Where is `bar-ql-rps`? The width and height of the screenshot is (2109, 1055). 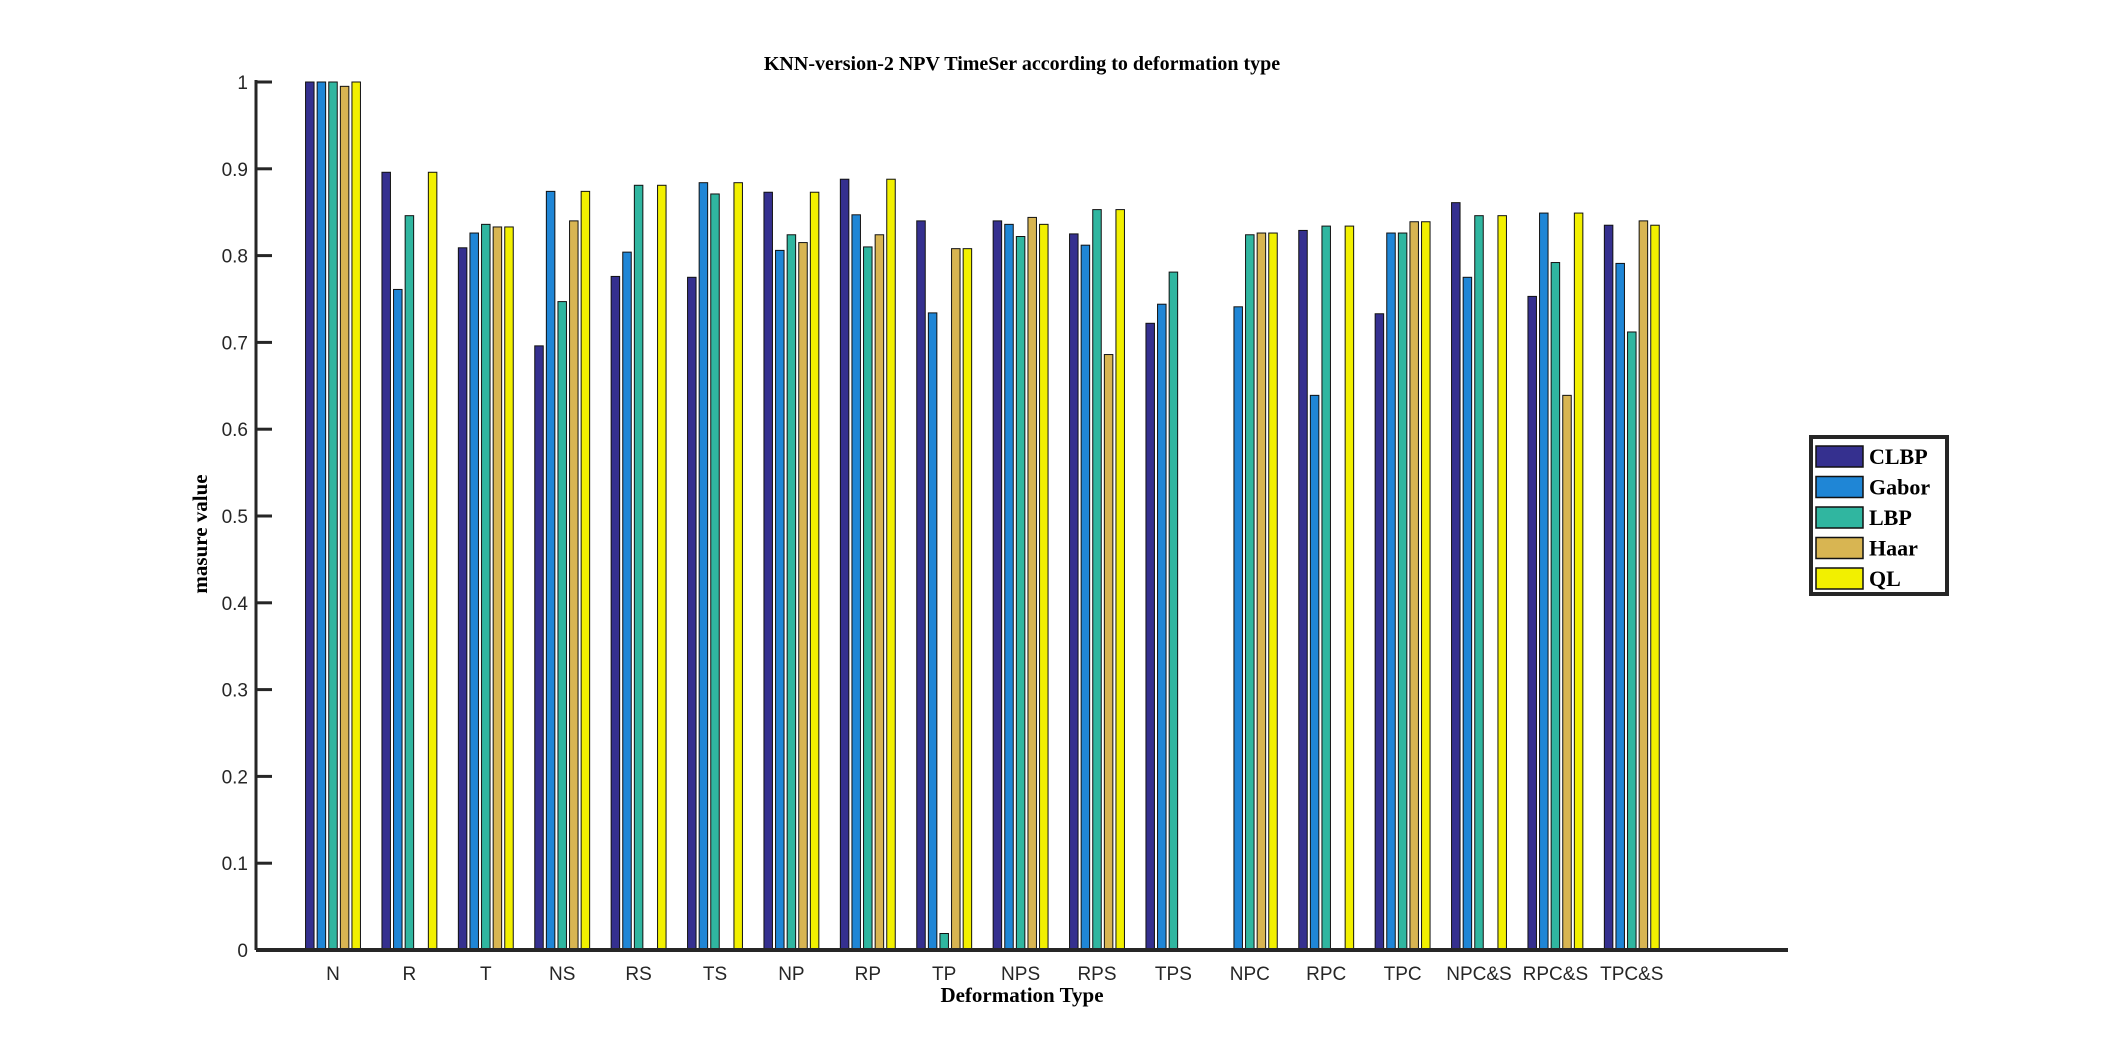 bar-ql-rps is located at coordinates (1120, 580).